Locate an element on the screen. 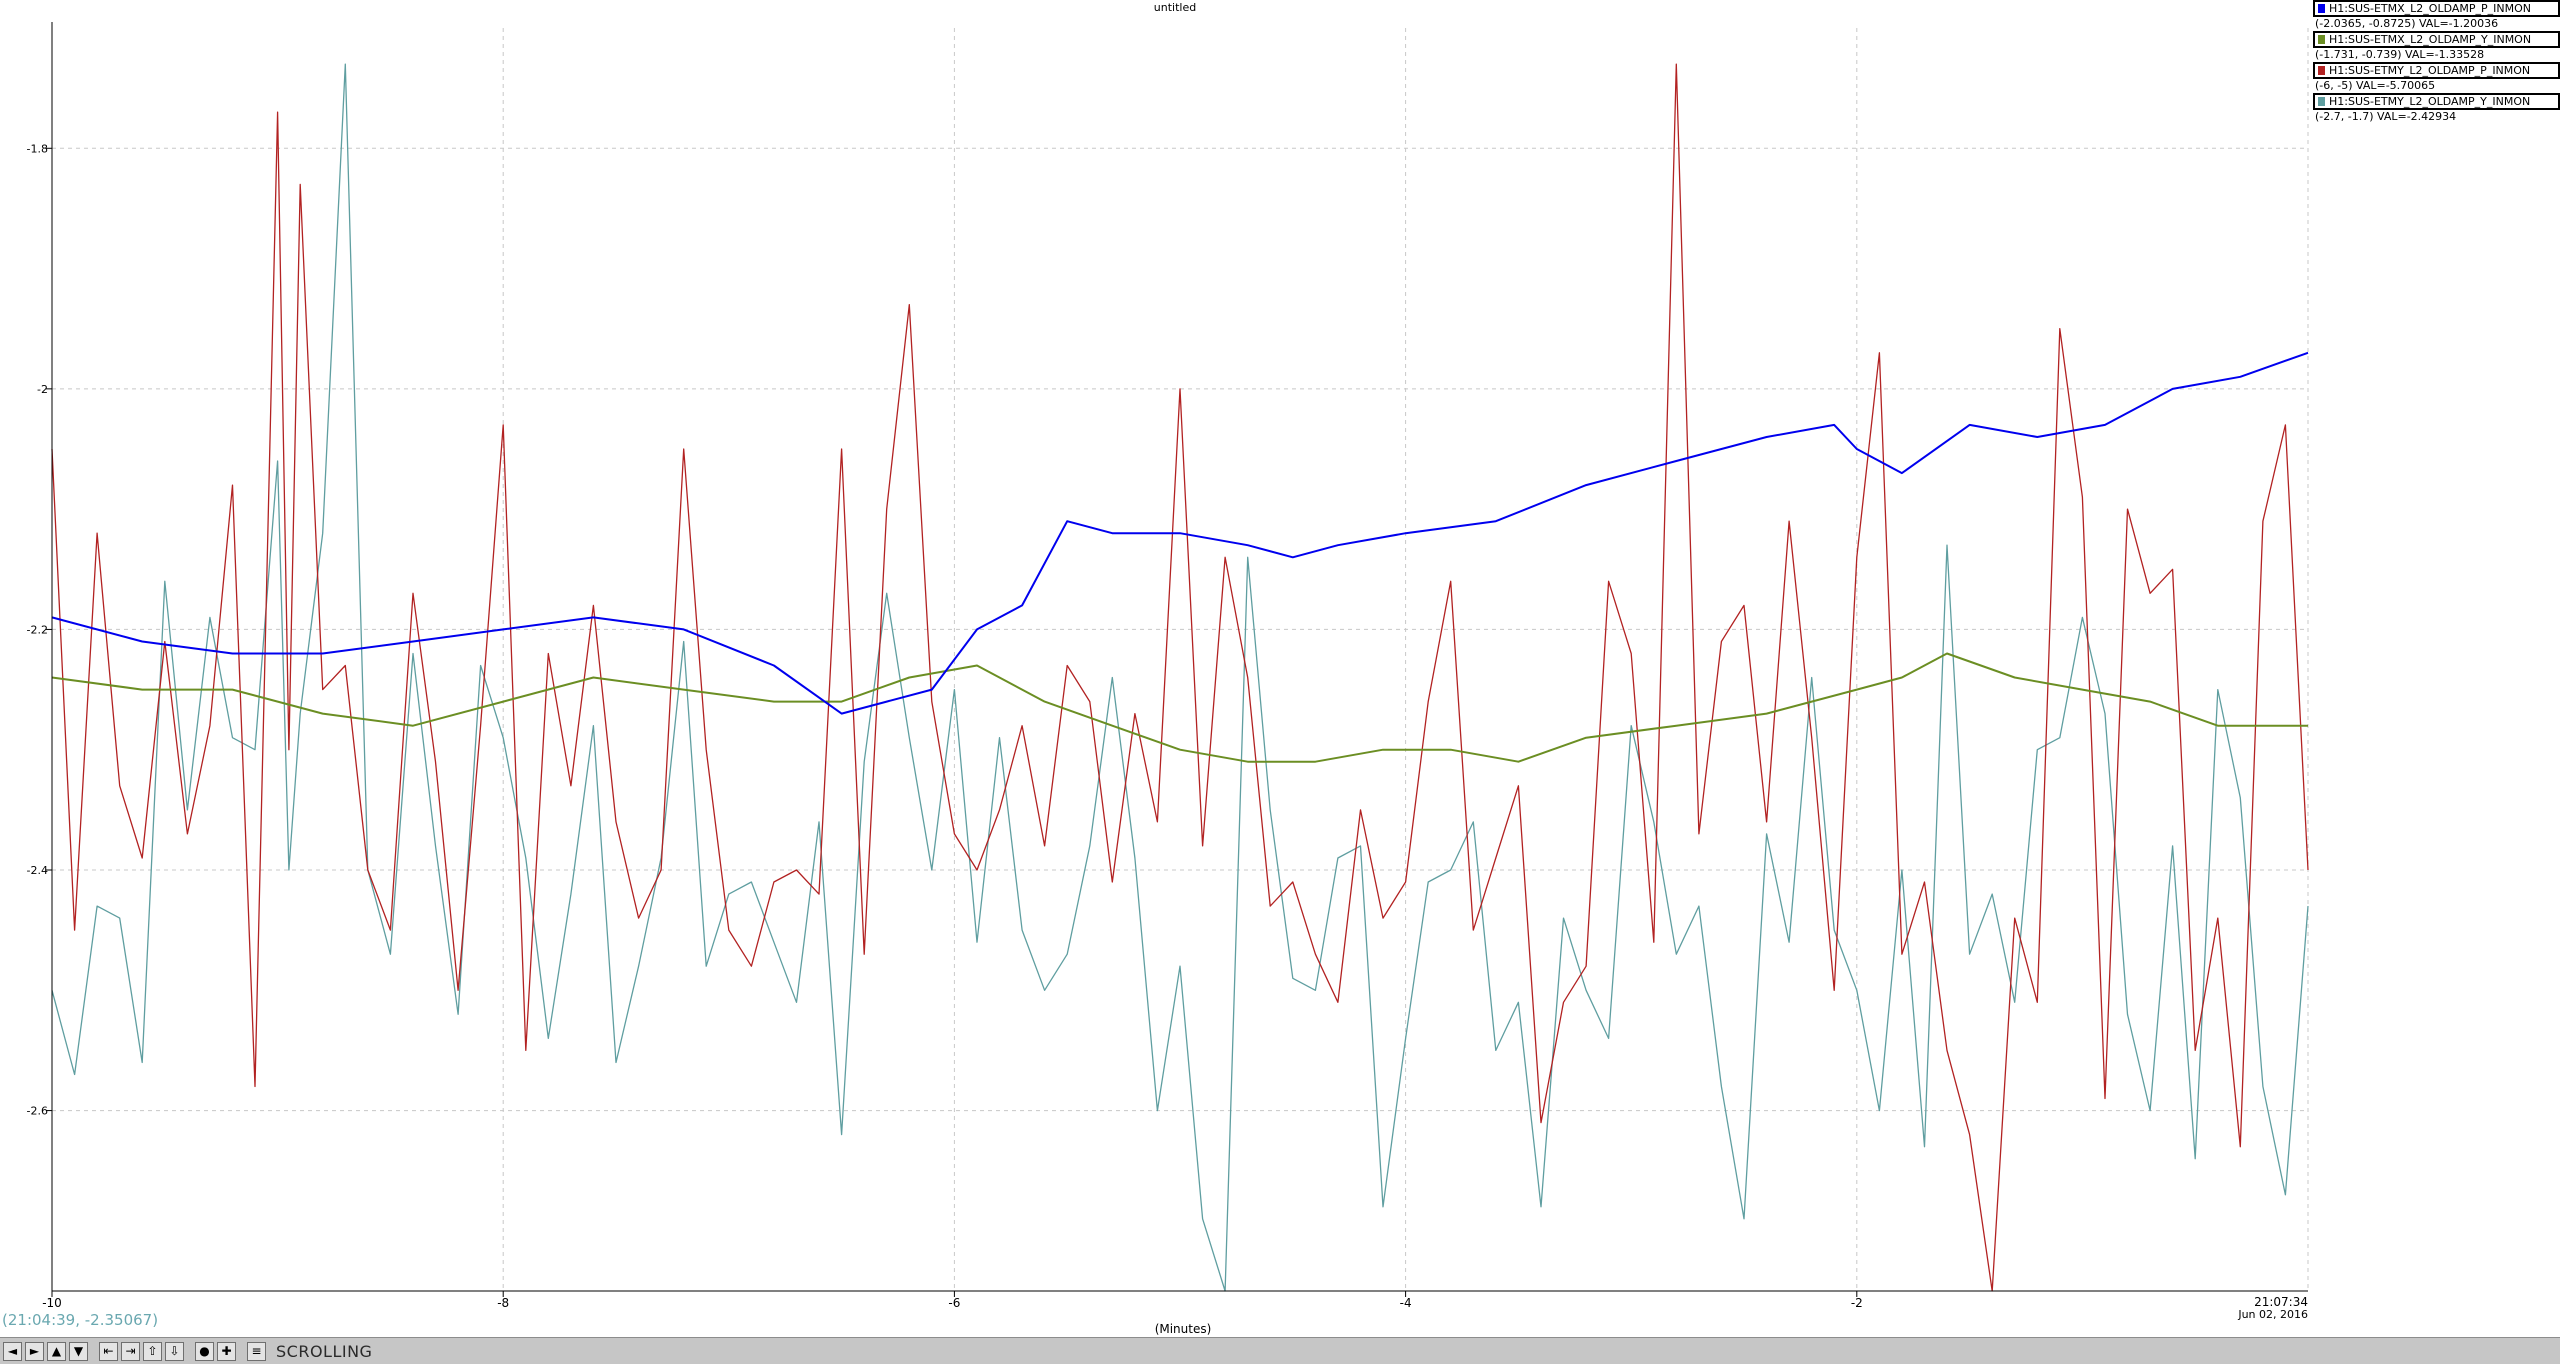  x-axis-label: (Minutes) is located at coordinates (1183, 1329).